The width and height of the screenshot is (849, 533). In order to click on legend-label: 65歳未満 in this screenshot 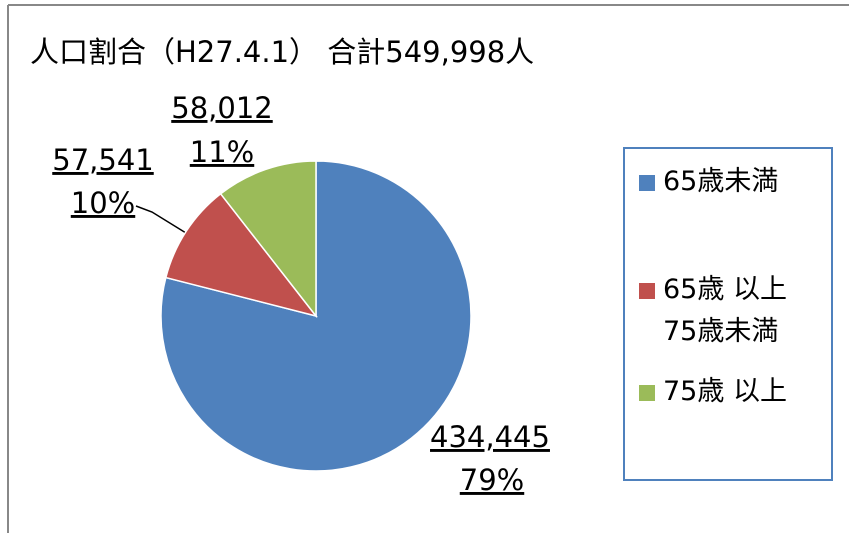, I will do `click(721, 181)`.